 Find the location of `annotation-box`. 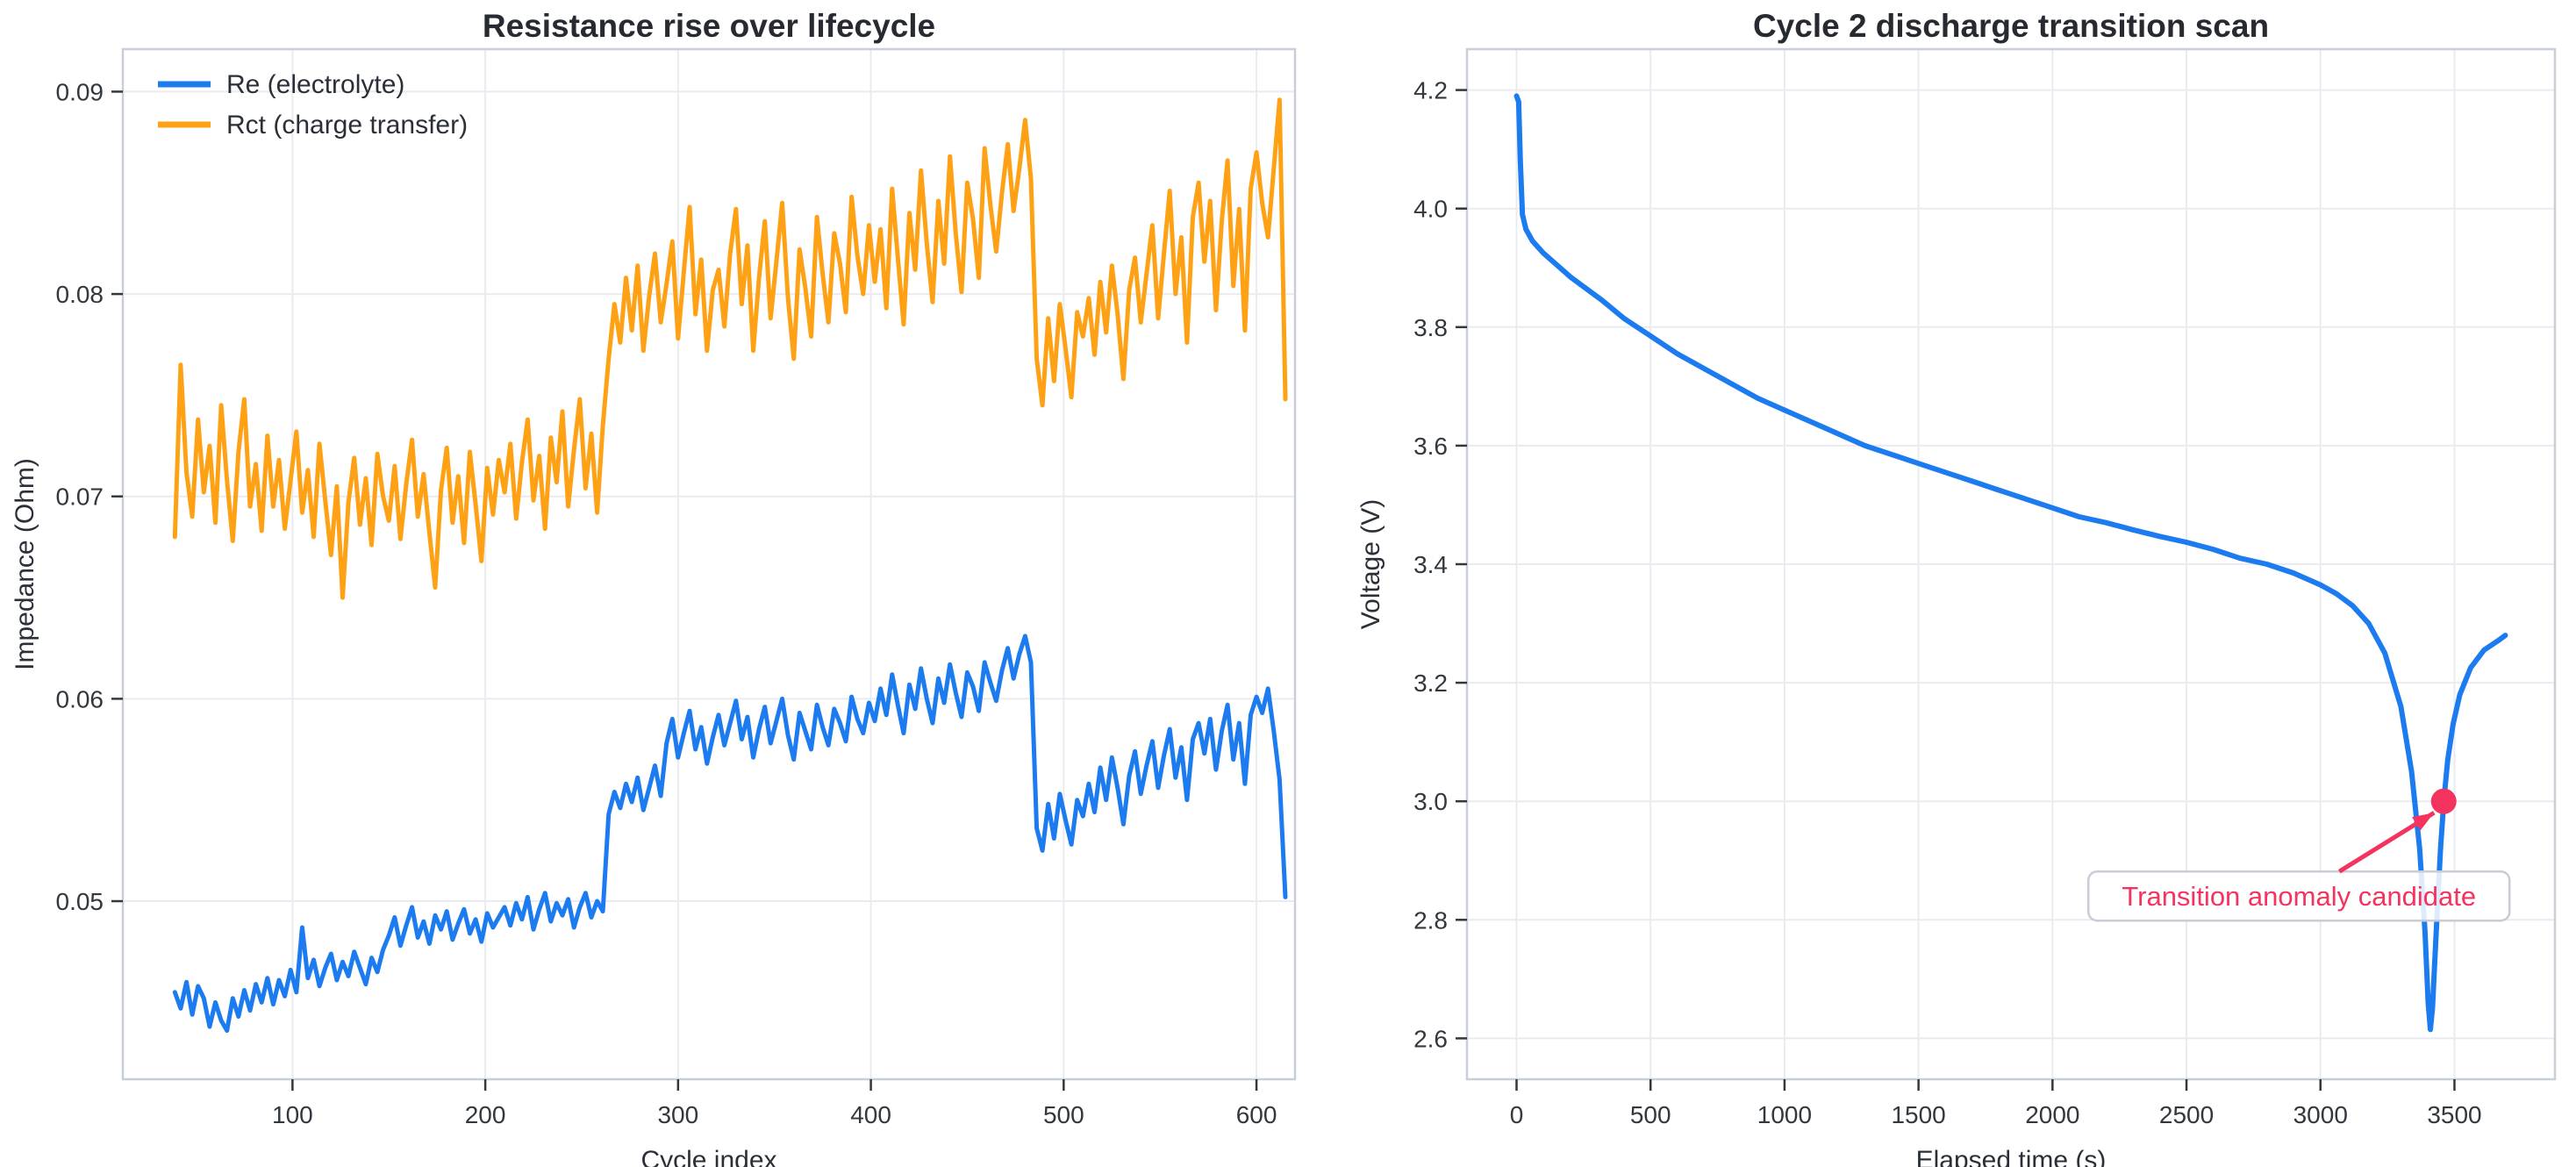

annotation-box is located at coordinates (2299, 896).